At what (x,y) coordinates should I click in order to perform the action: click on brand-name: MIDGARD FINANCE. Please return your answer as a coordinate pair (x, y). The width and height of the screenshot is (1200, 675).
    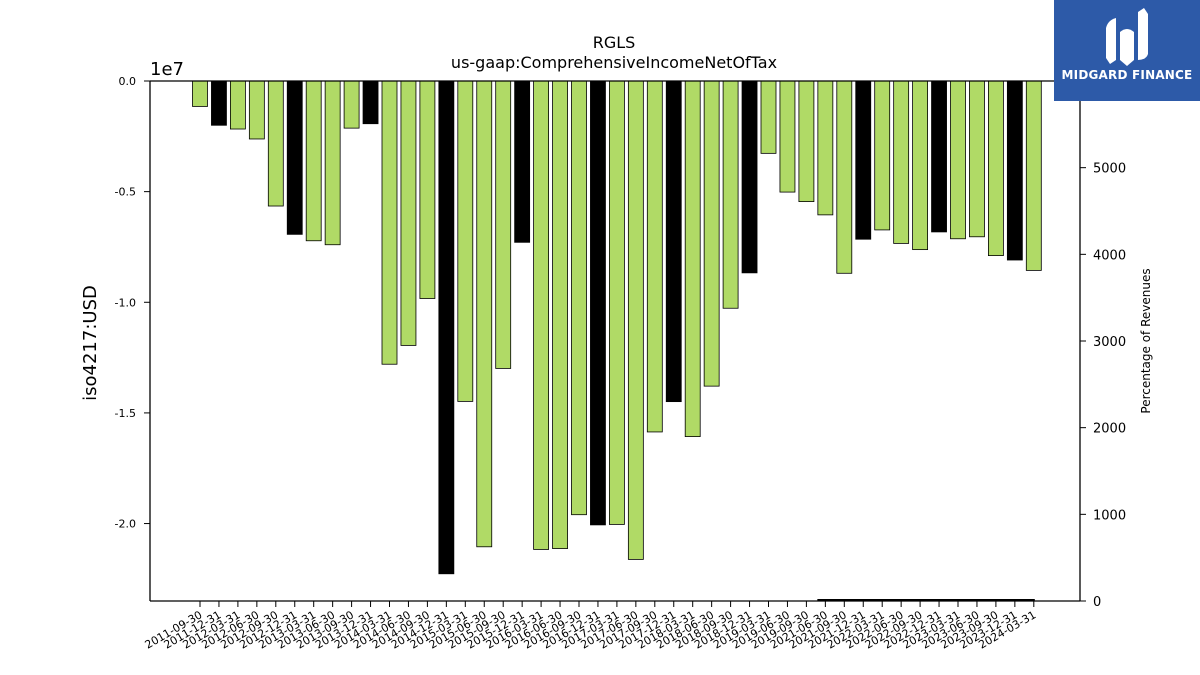
    Looking at the image, I should click on (1127, 75).